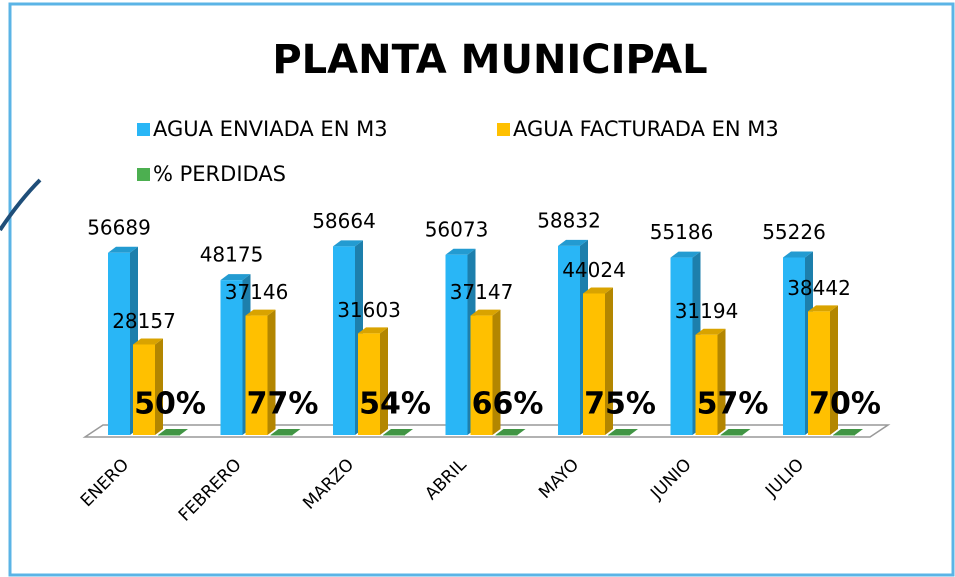 The height and width of the screenshot is (577, 955). I want to click on value-label: 48175, so click(232, 255).